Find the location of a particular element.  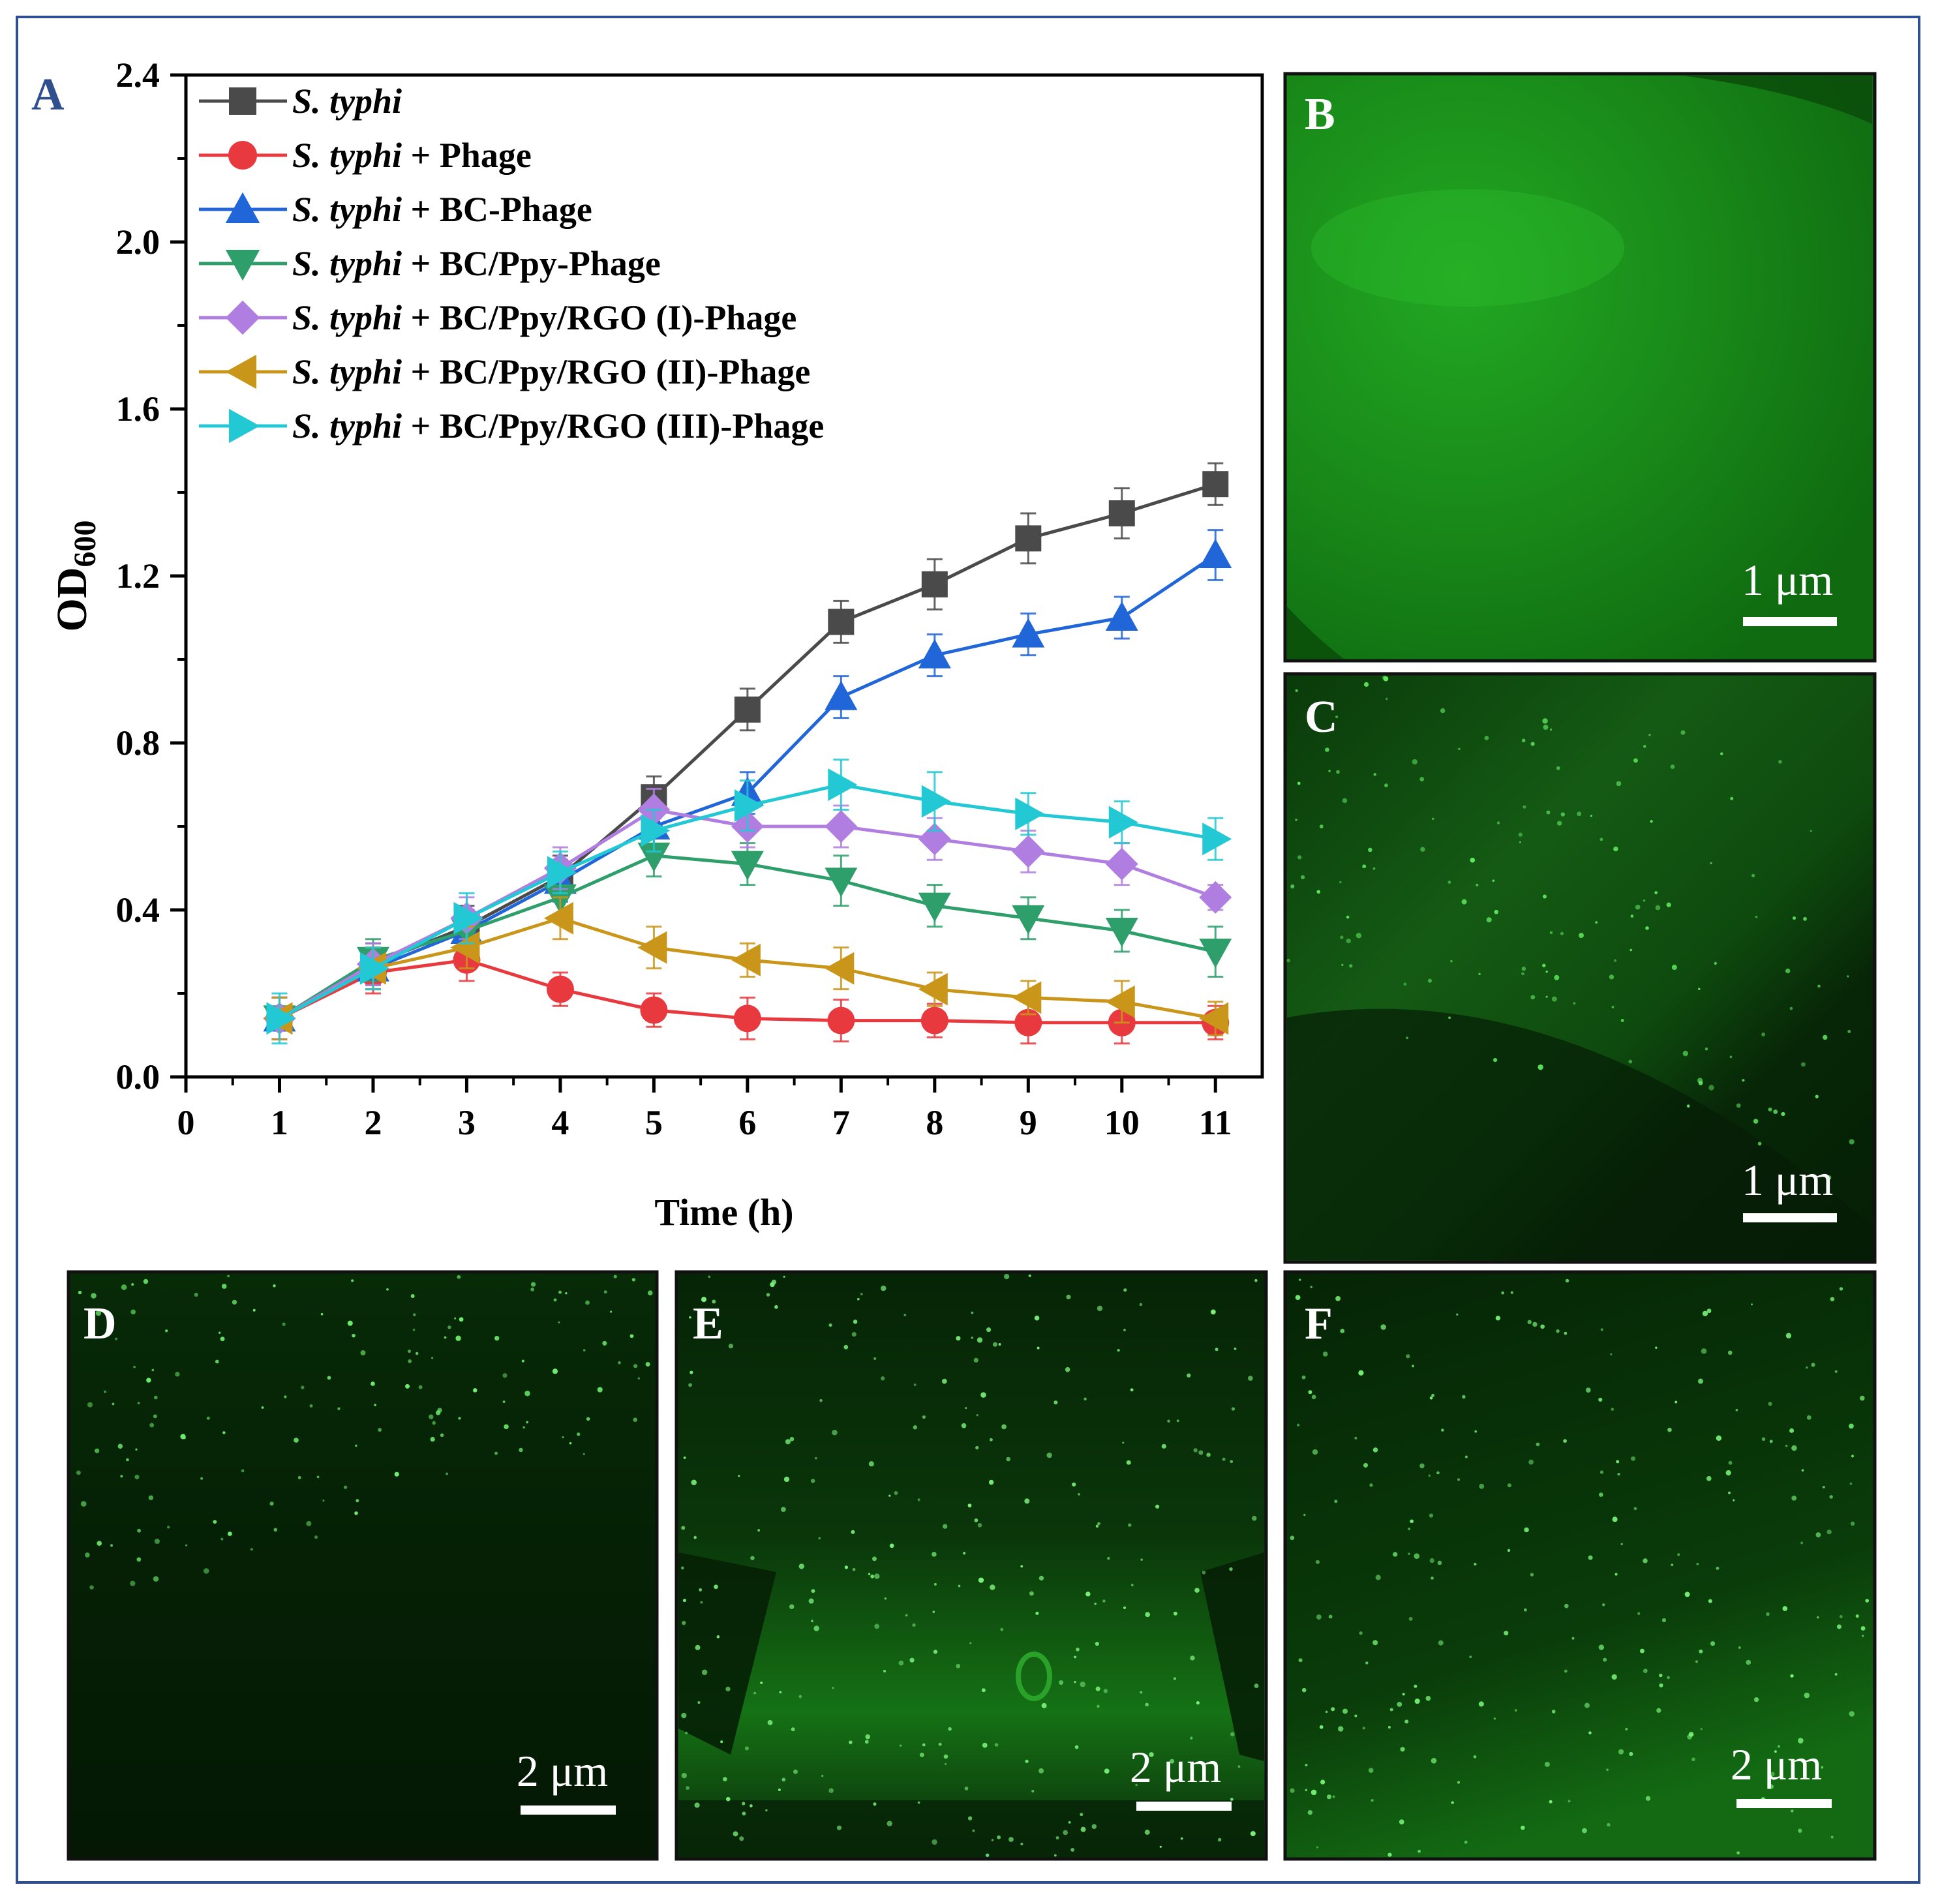

scale-bar-d is located at coordinates (568, 1811).